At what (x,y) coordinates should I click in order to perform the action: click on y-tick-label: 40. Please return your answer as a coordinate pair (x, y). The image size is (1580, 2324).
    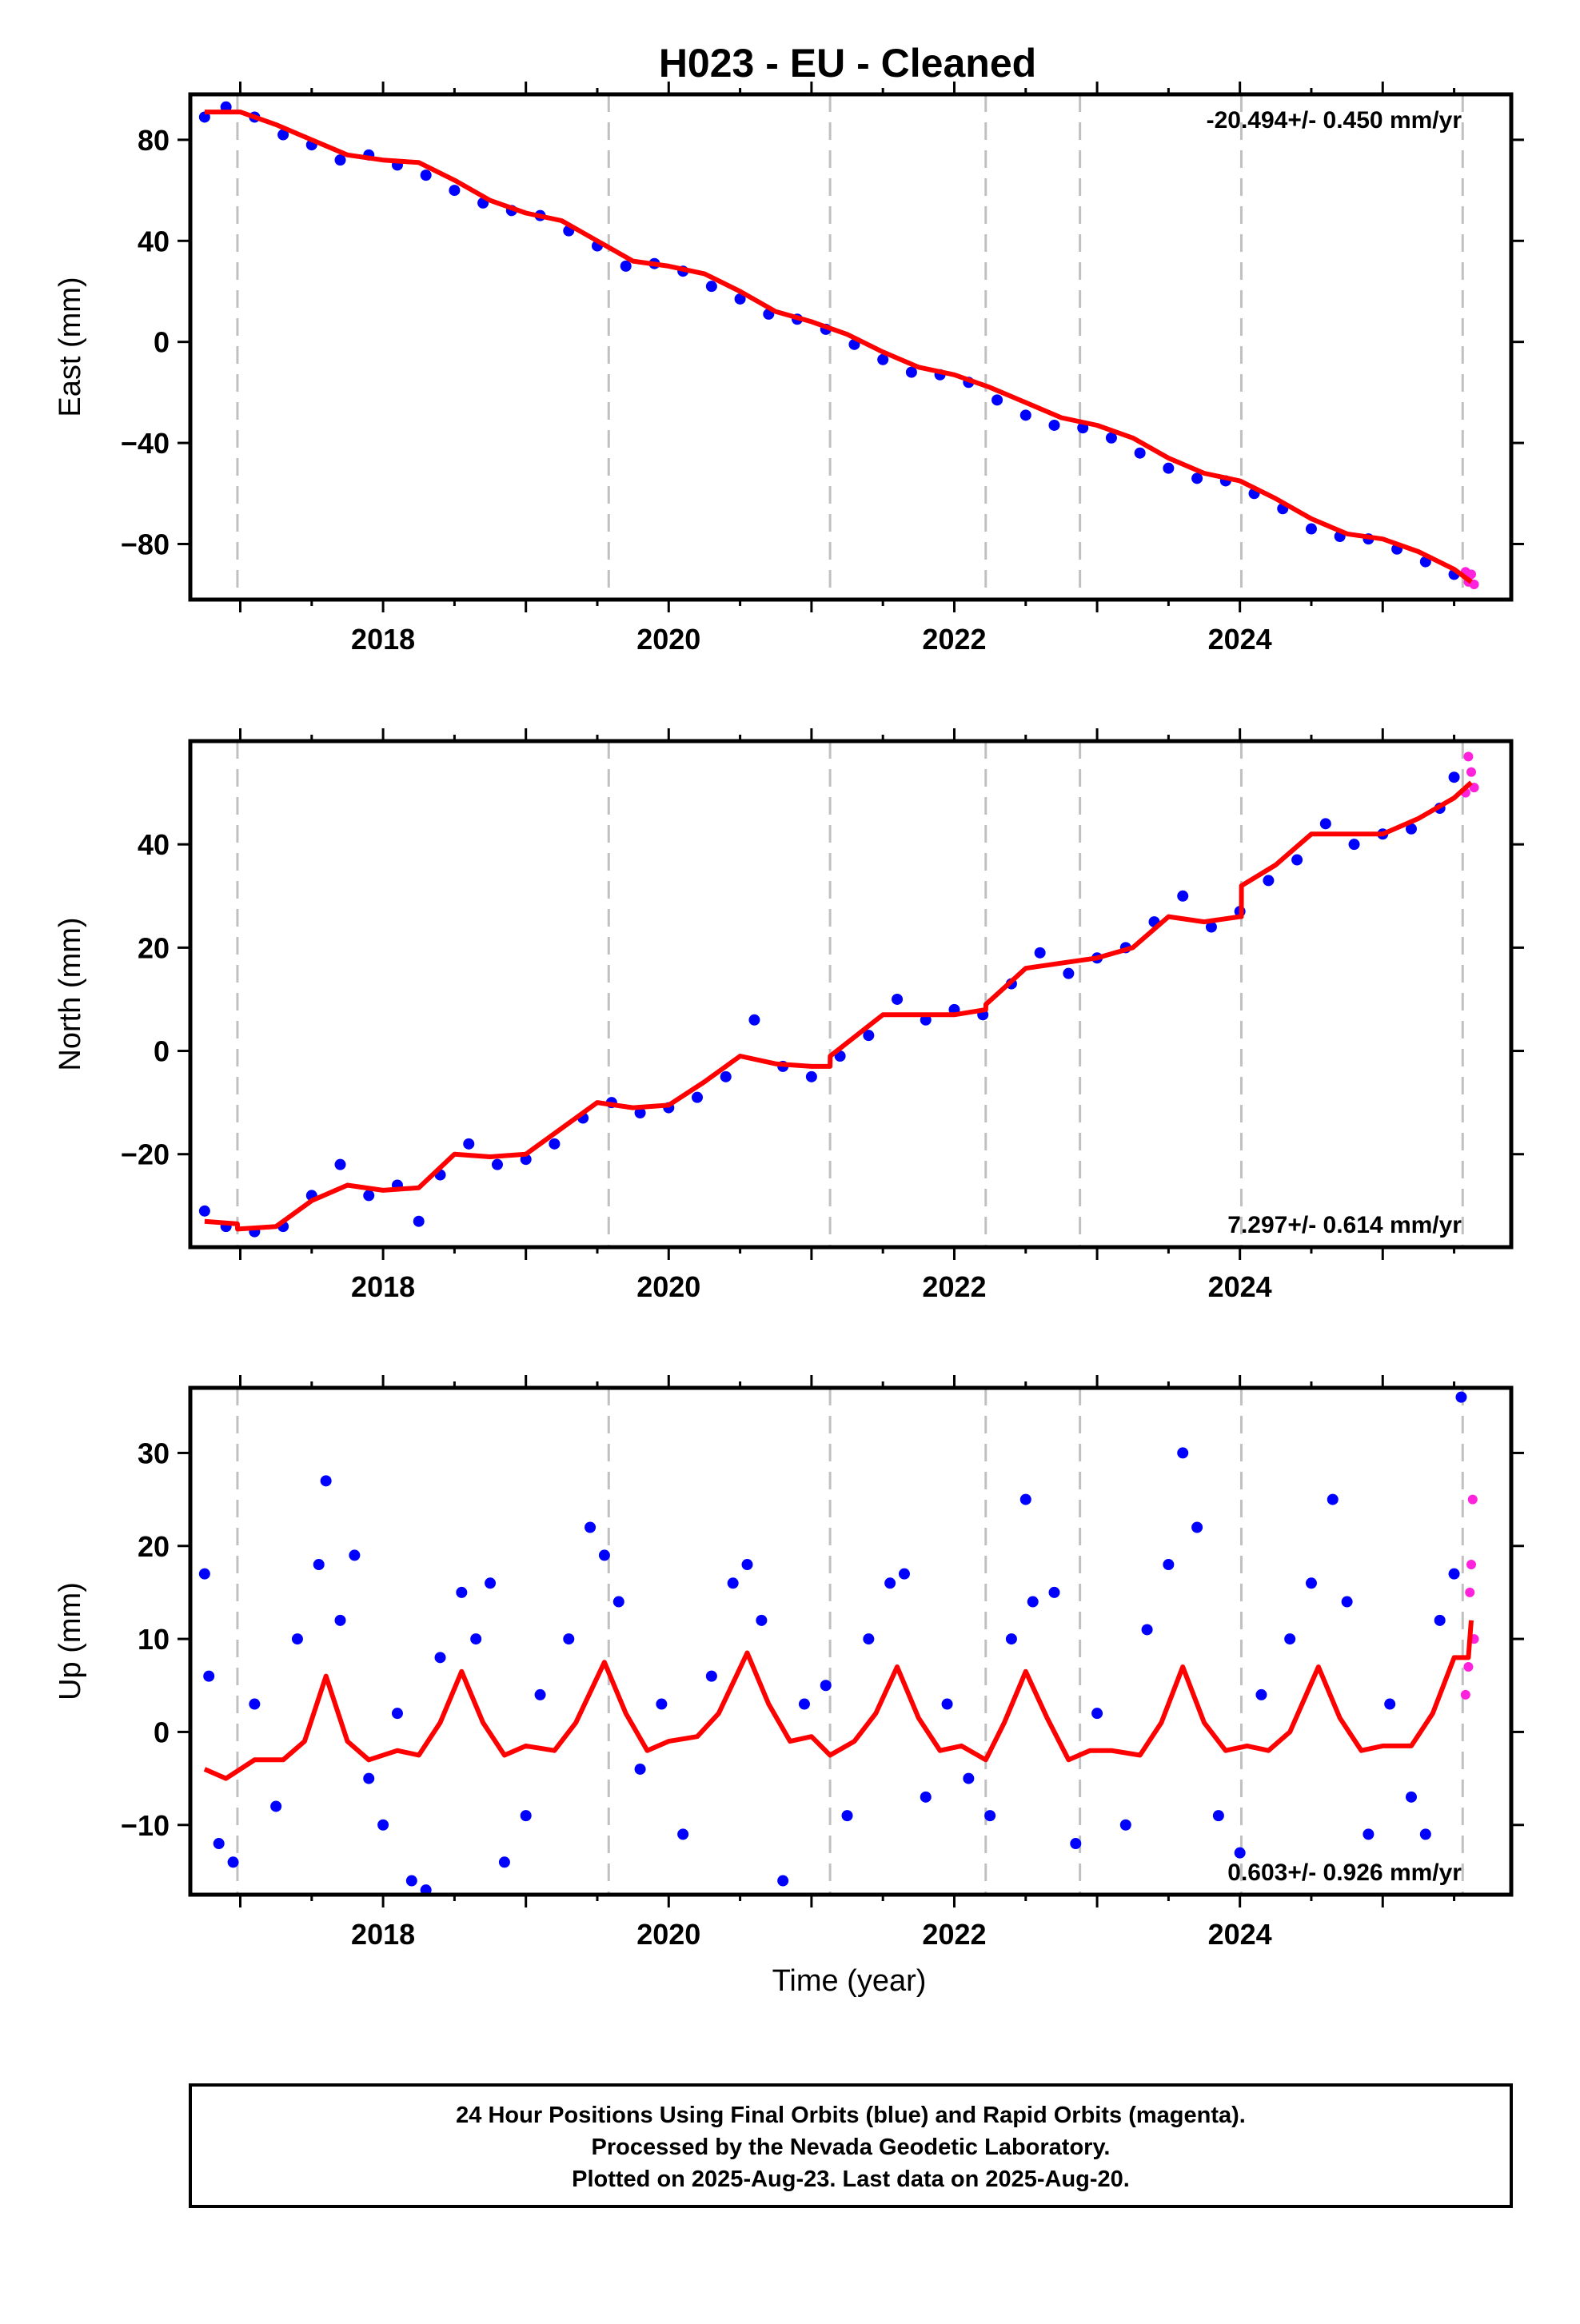
    Looking at the image, I should click on (154, 241).